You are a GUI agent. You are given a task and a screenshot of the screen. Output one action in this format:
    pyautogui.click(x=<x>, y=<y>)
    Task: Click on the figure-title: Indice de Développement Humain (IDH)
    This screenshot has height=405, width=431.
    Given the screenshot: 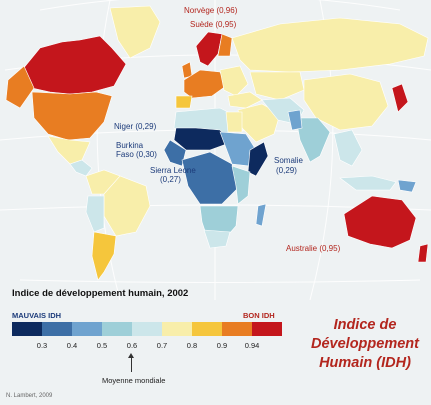 What is the action you would take?
    pyautogui.click(x=365, y=344)
    